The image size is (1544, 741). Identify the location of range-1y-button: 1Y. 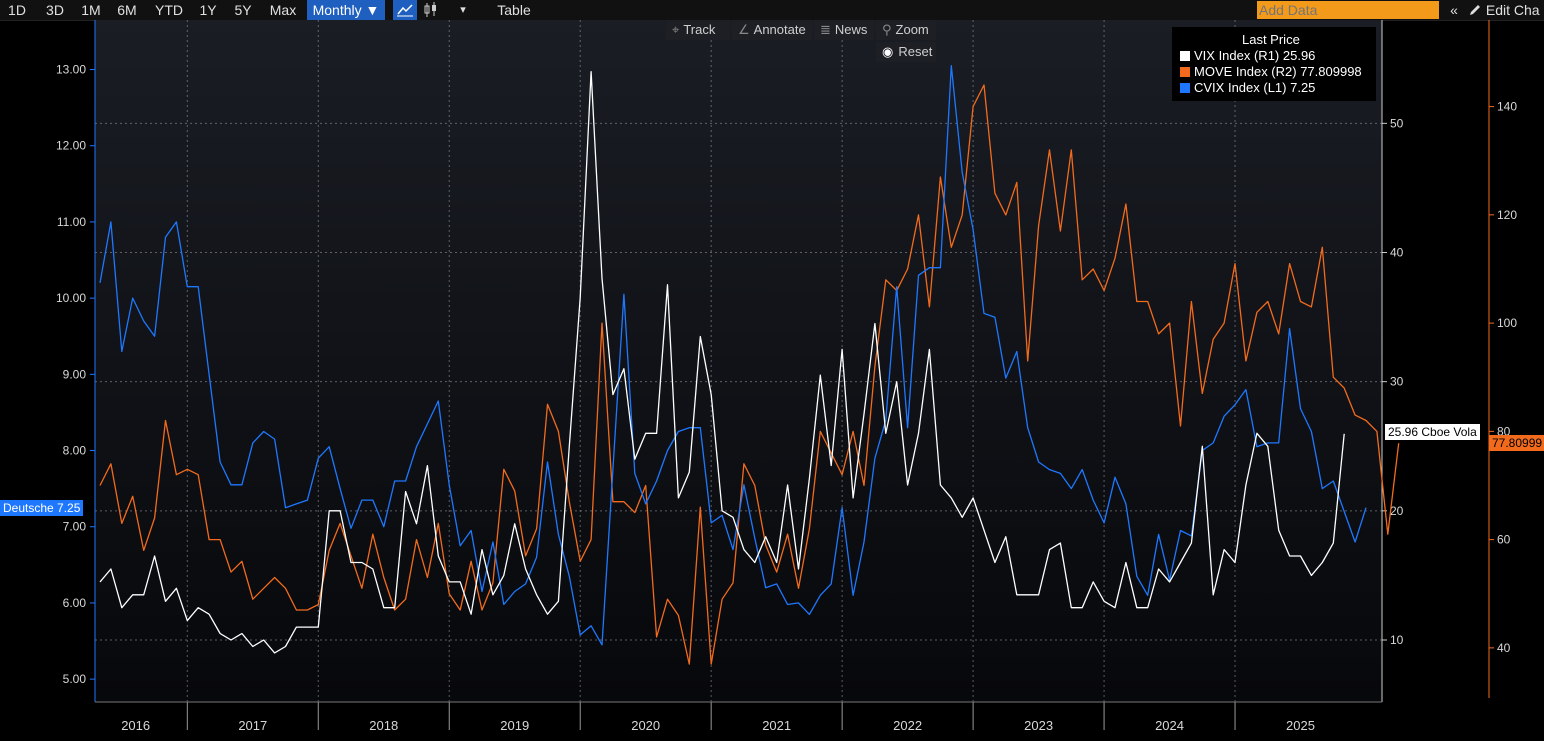
(208, 10).